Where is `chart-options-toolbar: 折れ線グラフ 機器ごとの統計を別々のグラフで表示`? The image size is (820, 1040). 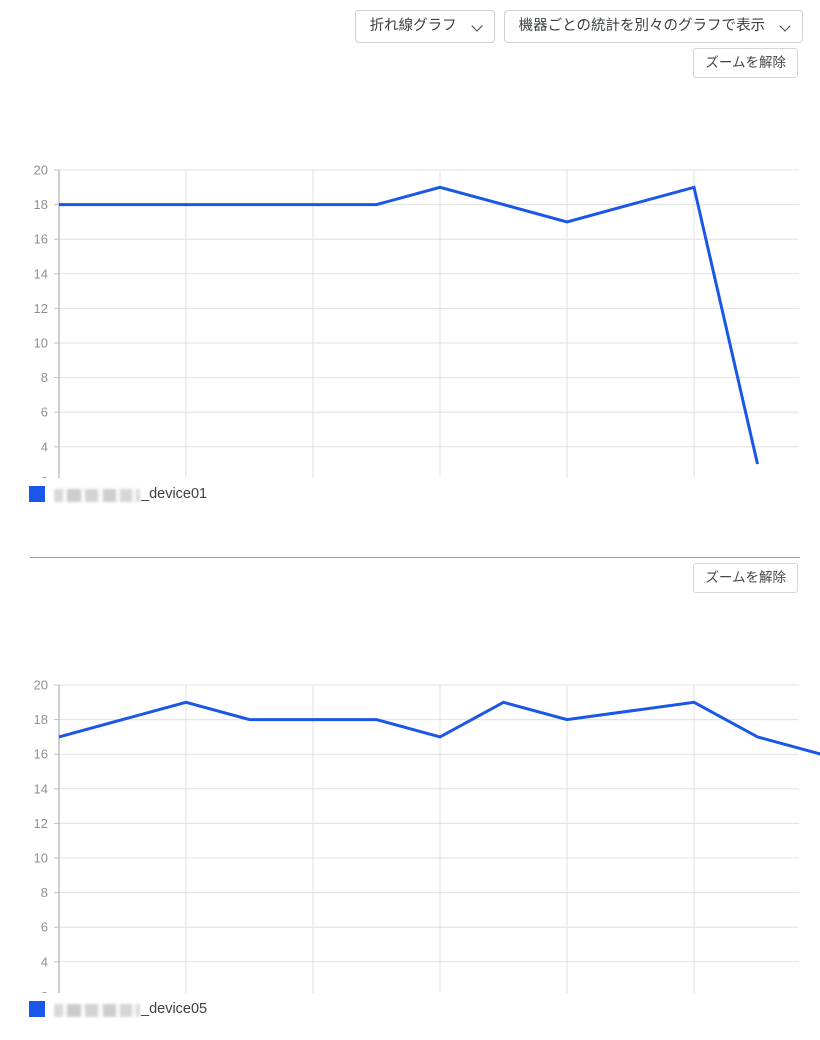
chart-options-toolbar: 折れ線グラフ 機器ごとの統計を別々のグラフで表示 is located at coordinates (410, 26).